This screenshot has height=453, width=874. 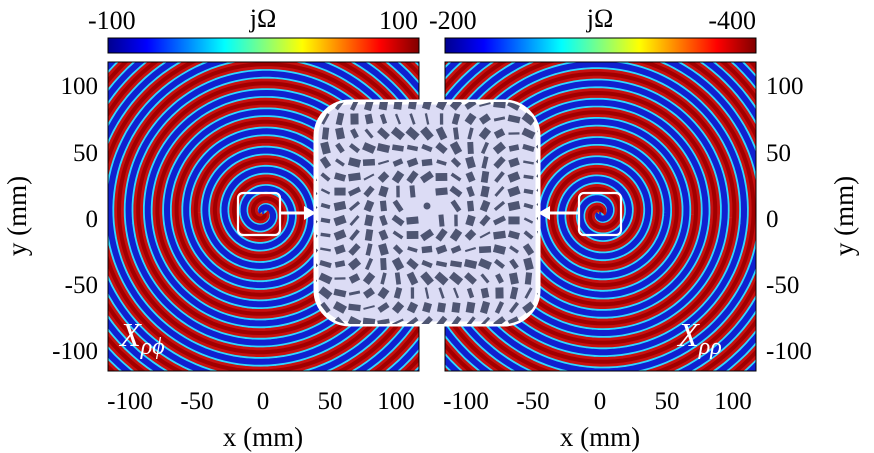 What do you see at coordinates (453, 20) in the screenshot?
I see `right-colorbar-min-label: -200` at bounding box center [453, 20].